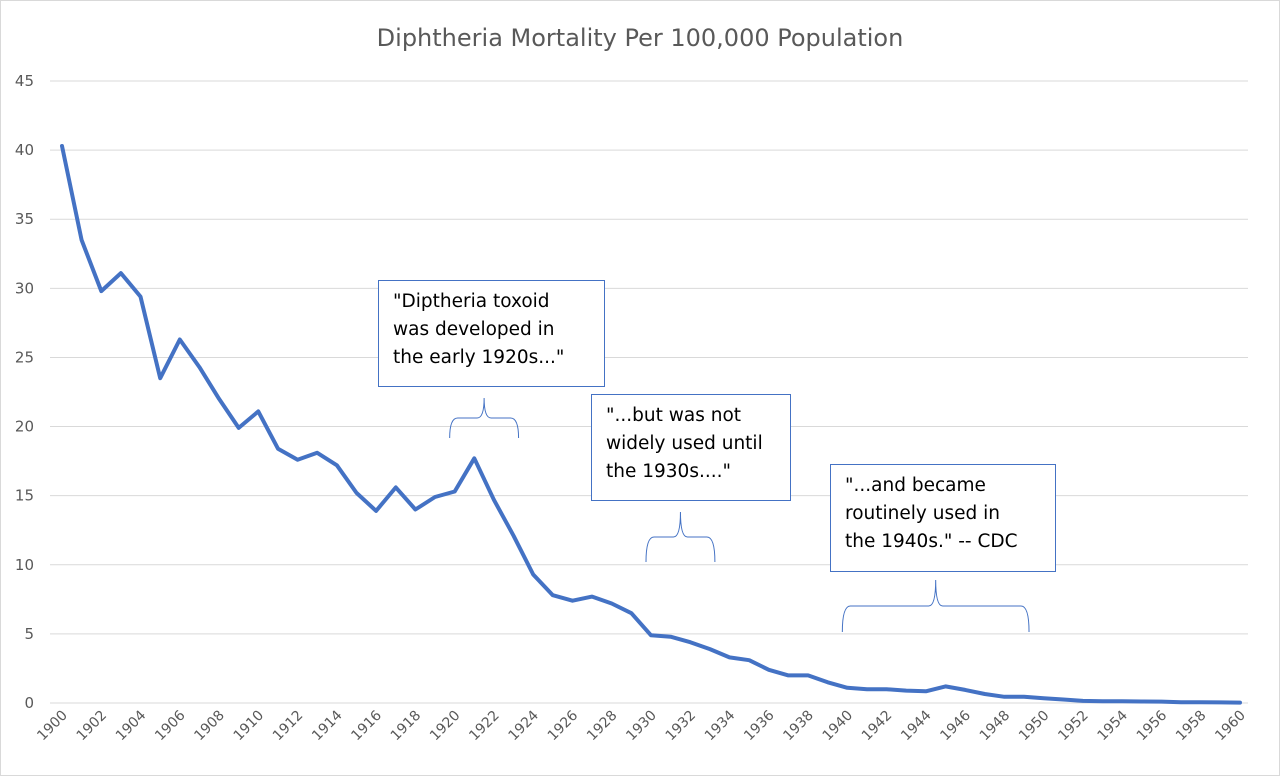 The width and height of the screenshot is (1280, 776). I want to click on x-tick-label: 1908, so click(209, 726).